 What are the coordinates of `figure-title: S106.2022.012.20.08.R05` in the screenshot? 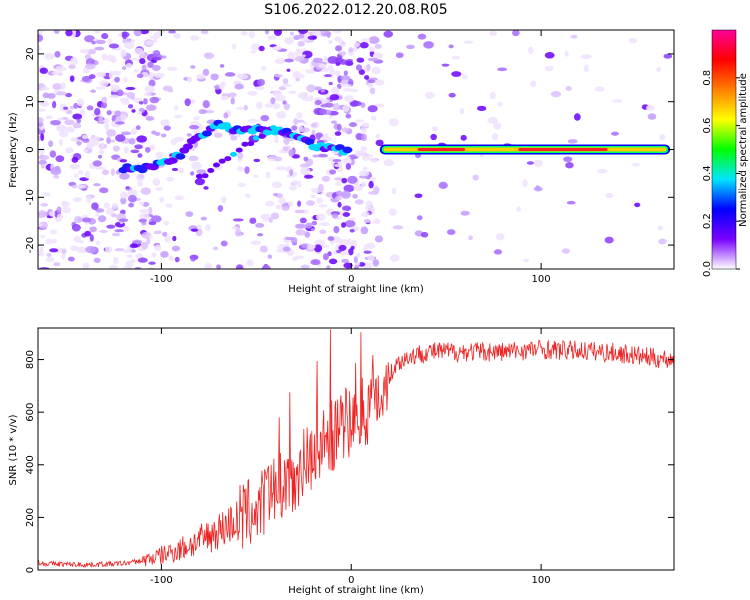 It's located at (355, 10).